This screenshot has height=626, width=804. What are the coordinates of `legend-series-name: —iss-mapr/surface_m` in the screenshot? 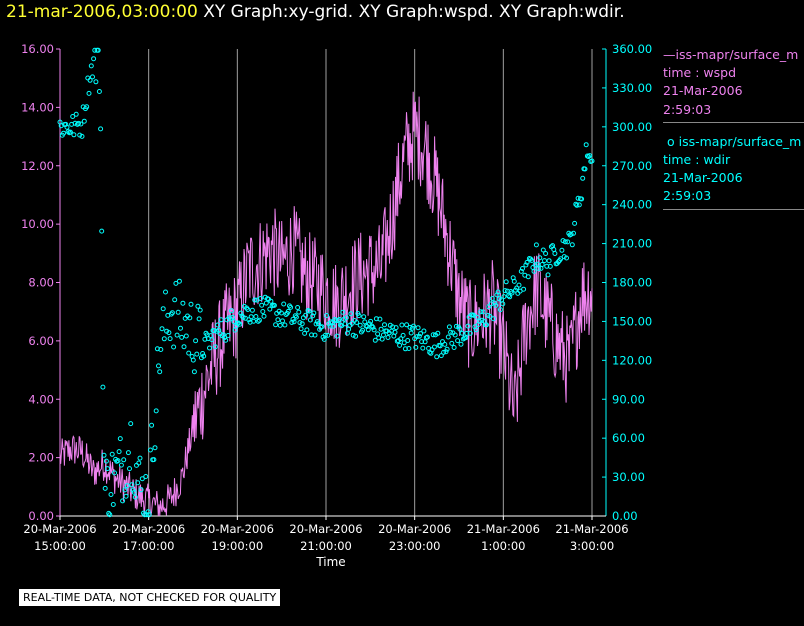 It's located at (731, 54).